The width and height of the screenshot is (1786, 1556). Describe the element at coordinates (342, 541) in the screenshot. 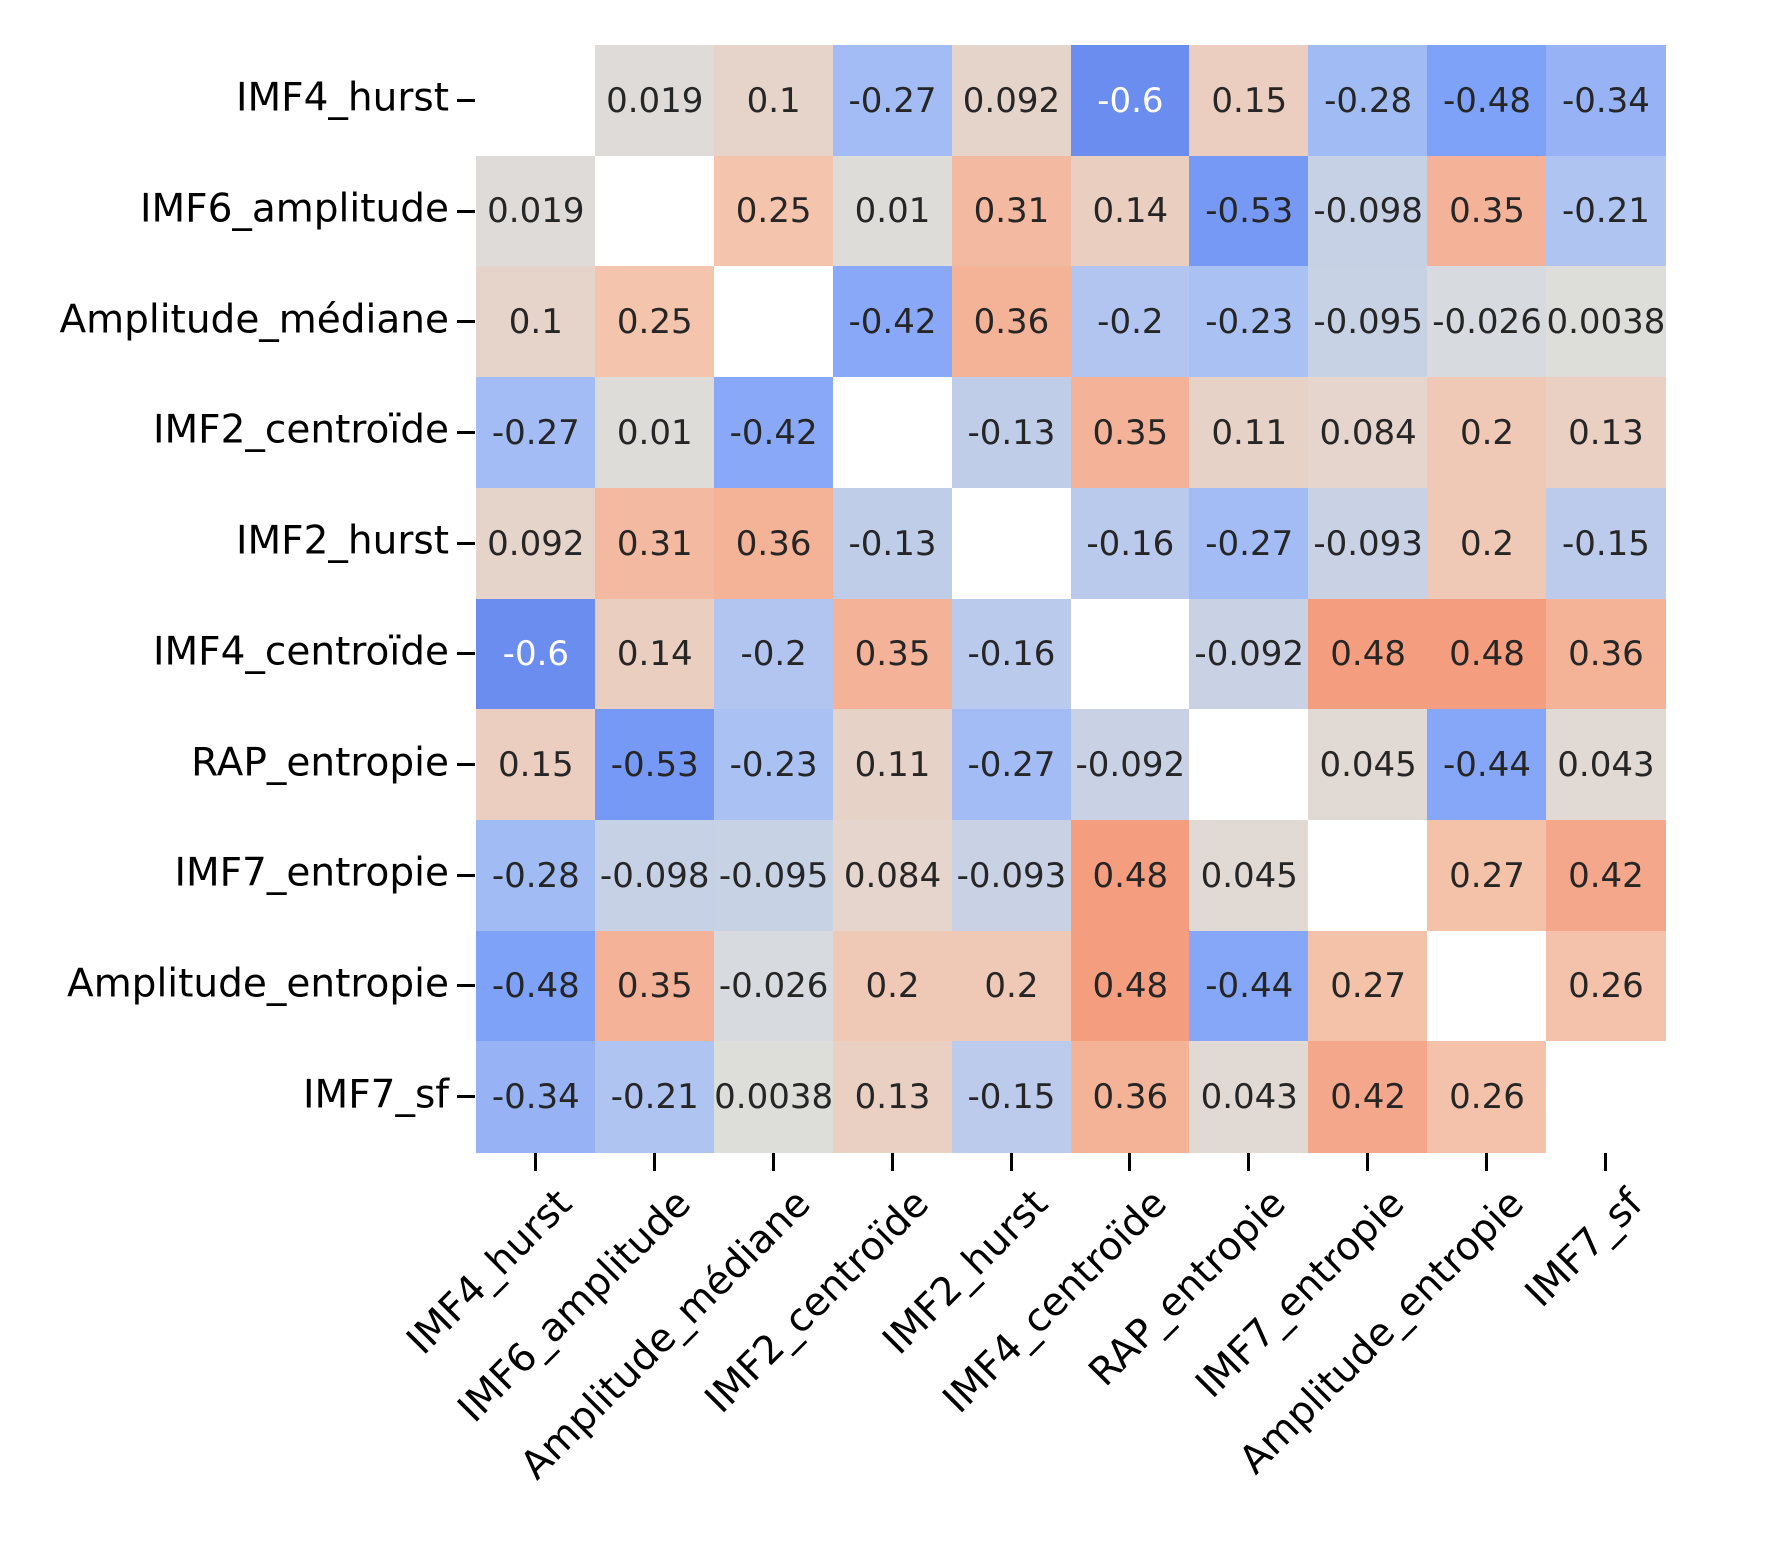

I see `y-tick-label: IMF2_hurst` at that location.